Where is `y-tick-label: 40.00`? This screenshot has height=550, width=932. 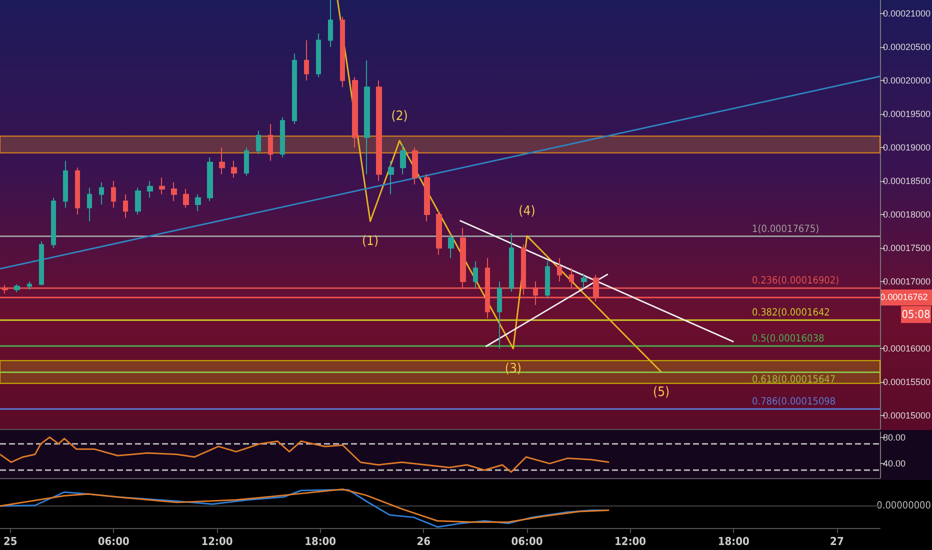
y-tick-label: 40.00 is located at coordinates (894, 463).